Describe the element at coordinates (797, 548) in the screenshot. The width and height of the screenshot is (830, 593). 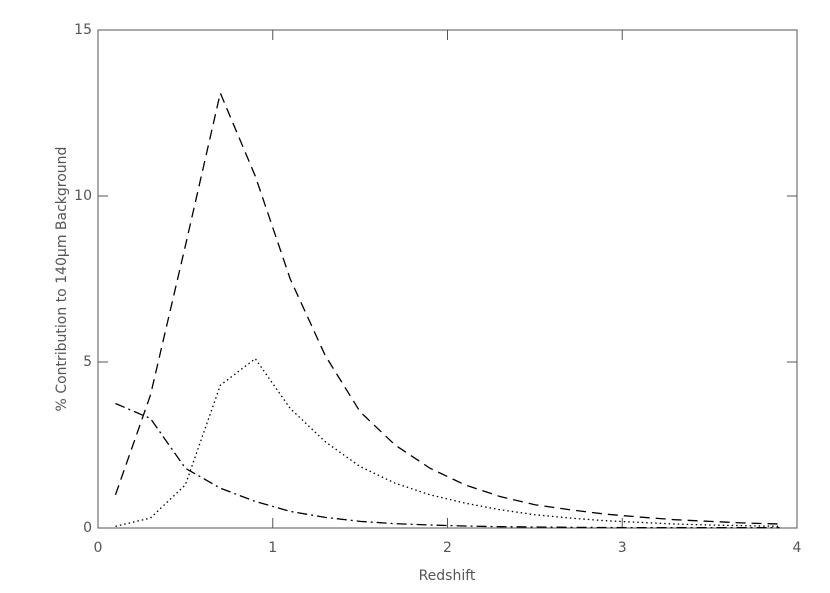
I see `x-tick-label: 4` at that location.